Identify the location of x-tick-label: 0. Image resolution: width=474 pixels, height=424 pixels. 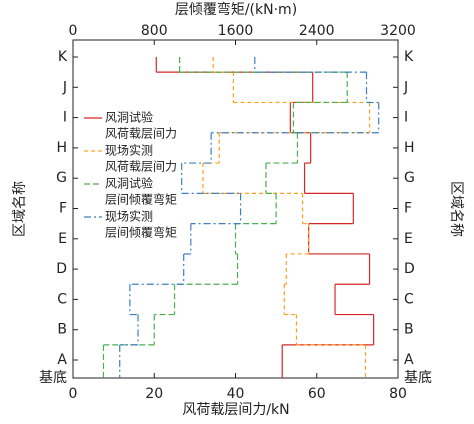
(73, 394).